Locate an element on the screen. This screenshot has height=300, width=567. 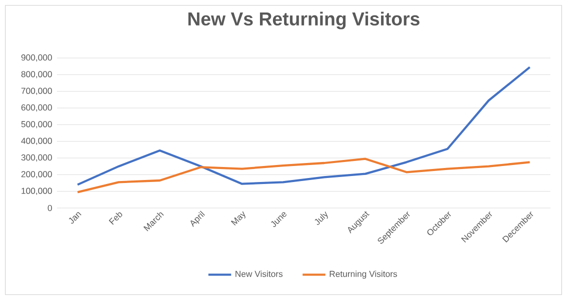
chart-title: New Vs Returning Visitors is located at coordinates (304, 21).